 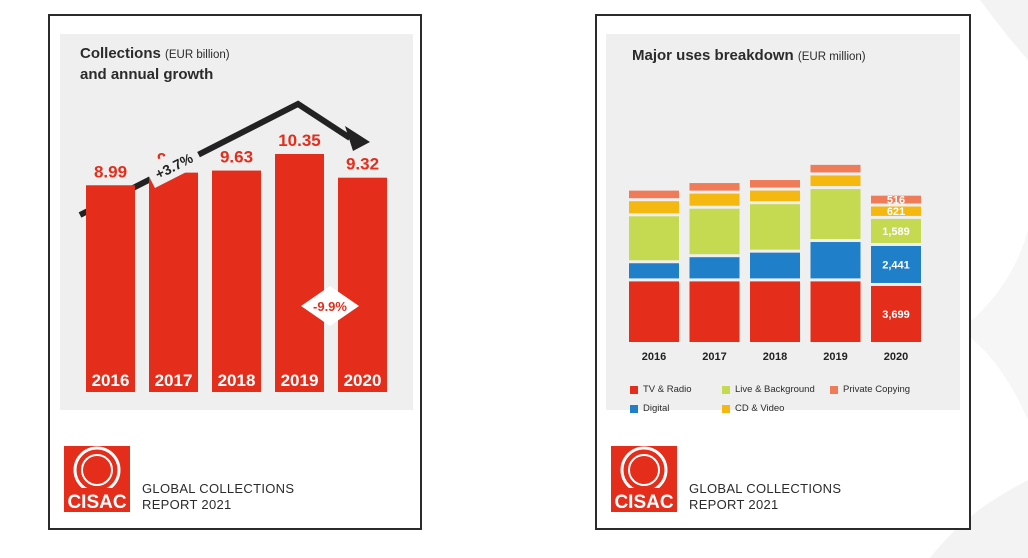 What do you see at coordinates (300, 380) in the screenshot?
I see `collection-year-2019: 2019` at bounding box center [300, 380].